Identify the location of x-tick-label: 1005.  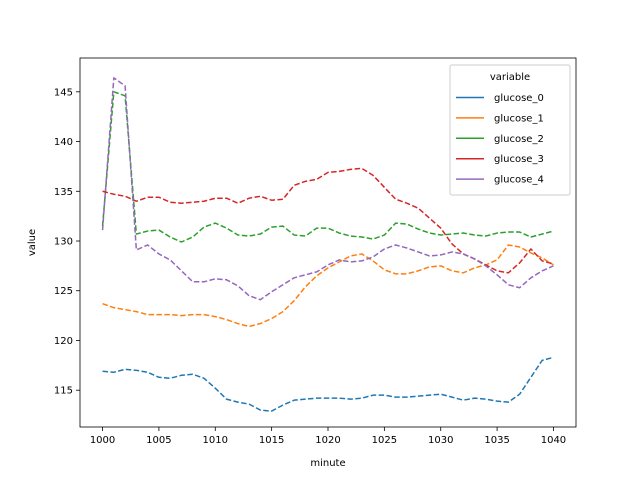
(158, 440).